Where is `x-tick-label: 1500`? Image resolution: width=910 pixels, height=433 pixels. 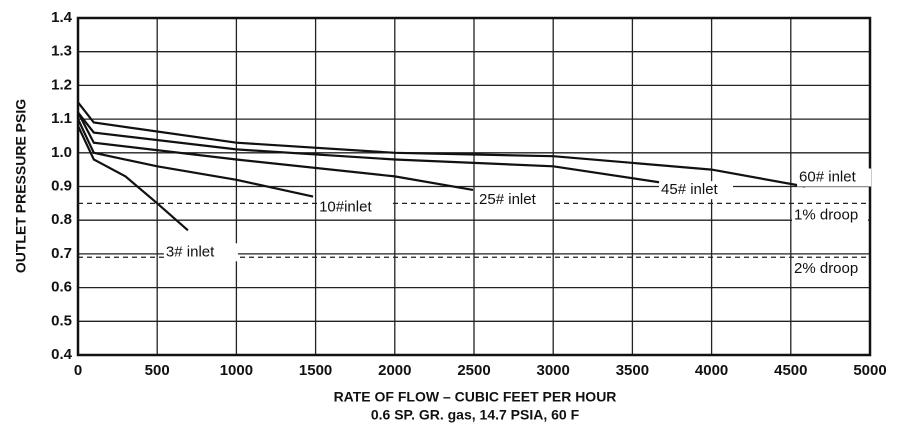 x-tick-label: 1500 is located at coordinates (315, 370).